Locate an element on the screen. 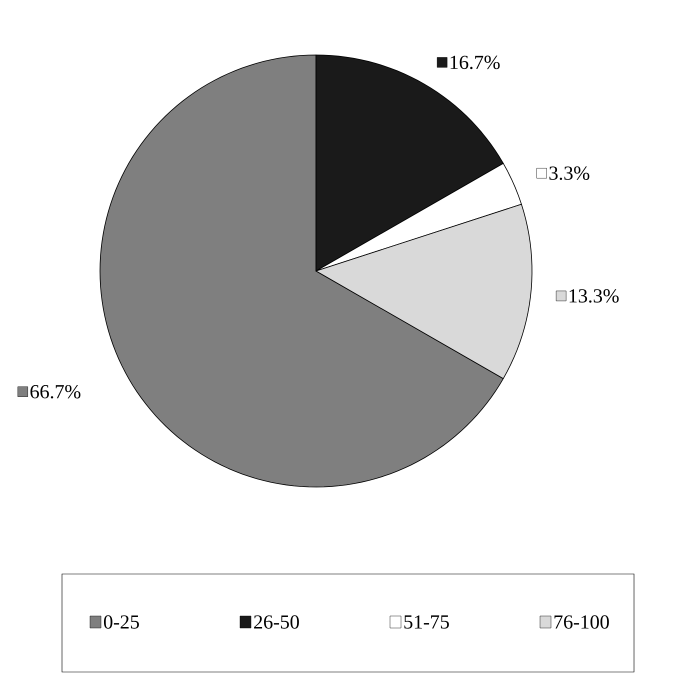 Image resolution: width=682 pixels, height=673 pixels. legend-label: 51-75 is located at coordinates (426, 622).